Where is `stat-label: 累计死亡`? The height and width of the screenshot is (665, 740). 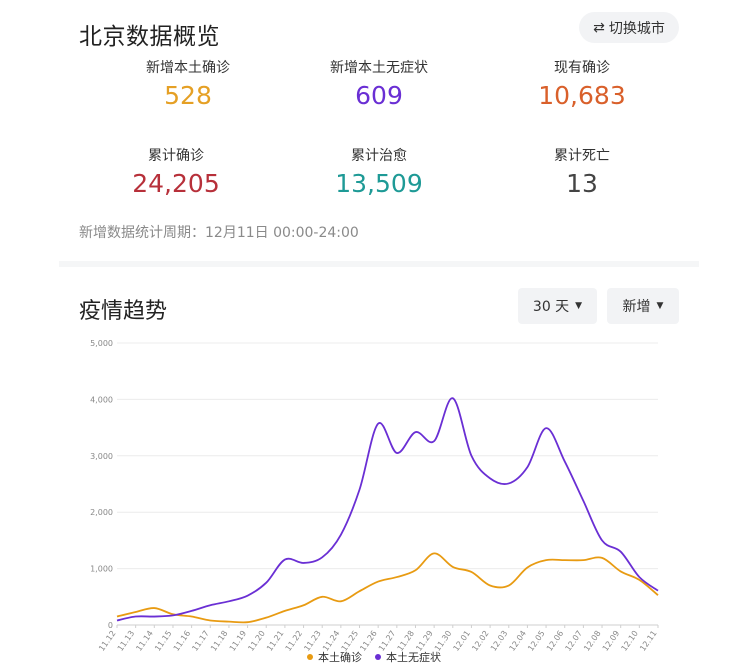 stat-label: 累计死亡 is located at coordinates (582, 156).